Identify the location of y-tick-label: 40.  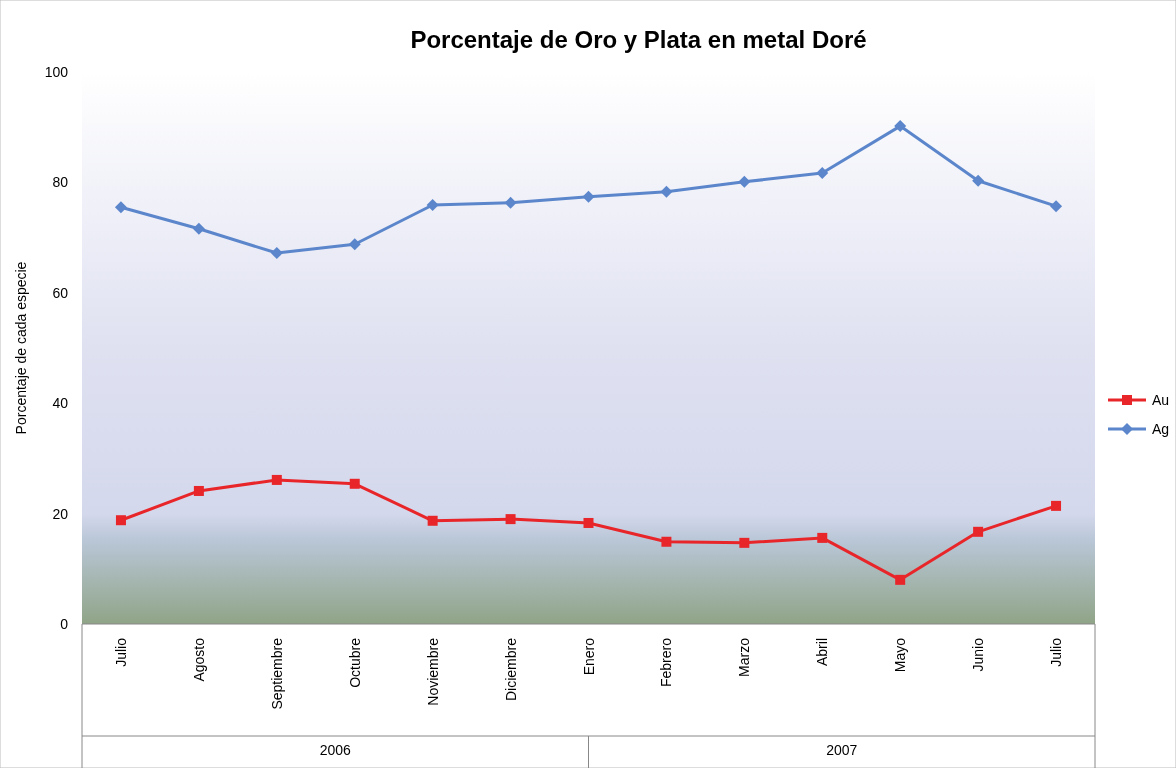
(60, 403).